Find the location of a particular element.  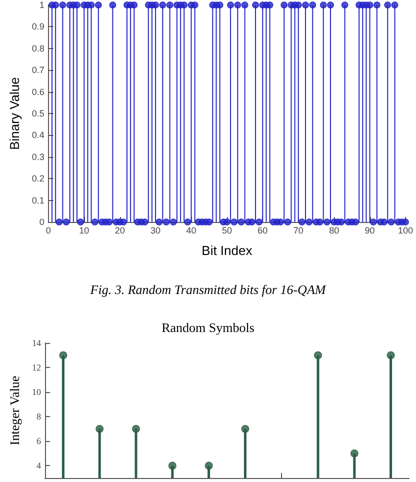

y-tick-label: 0.2 is located at coordinates (38, 179).